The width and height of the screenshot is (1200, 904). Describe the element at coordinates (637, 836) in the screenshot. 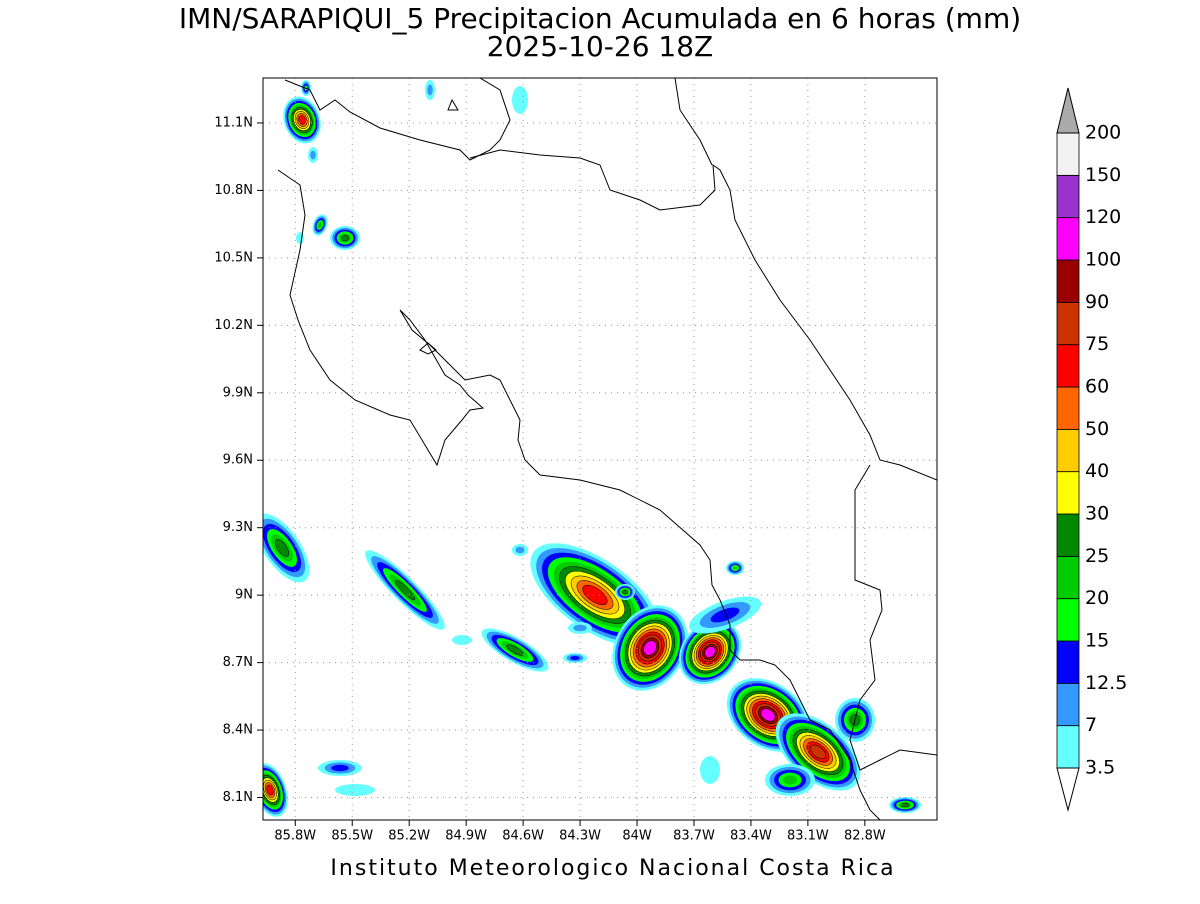

I see `x-tick-label: 84W` at that location.